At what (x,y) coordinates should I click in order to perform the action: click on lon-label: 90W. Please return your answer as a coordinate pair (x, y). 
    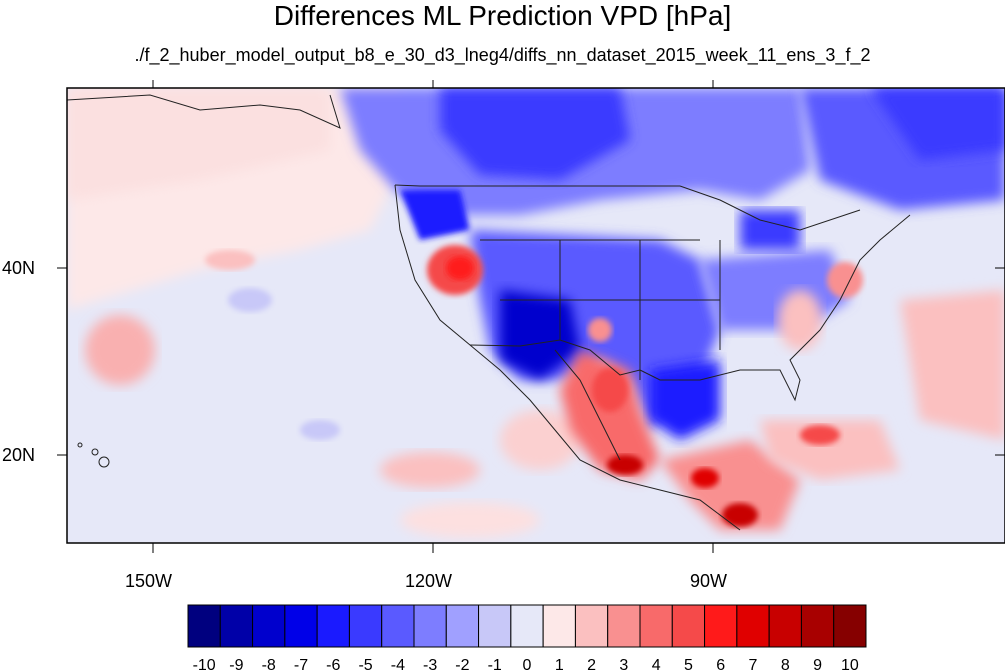
    Looking at the image, I should click on (709, 581).